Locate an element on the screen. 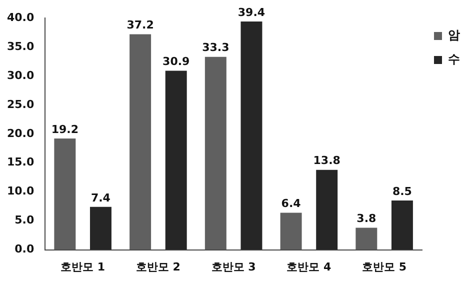 The width and height of the screenshot is (474, 283). data-label: 8.5 is located at coordinates (402, 191).